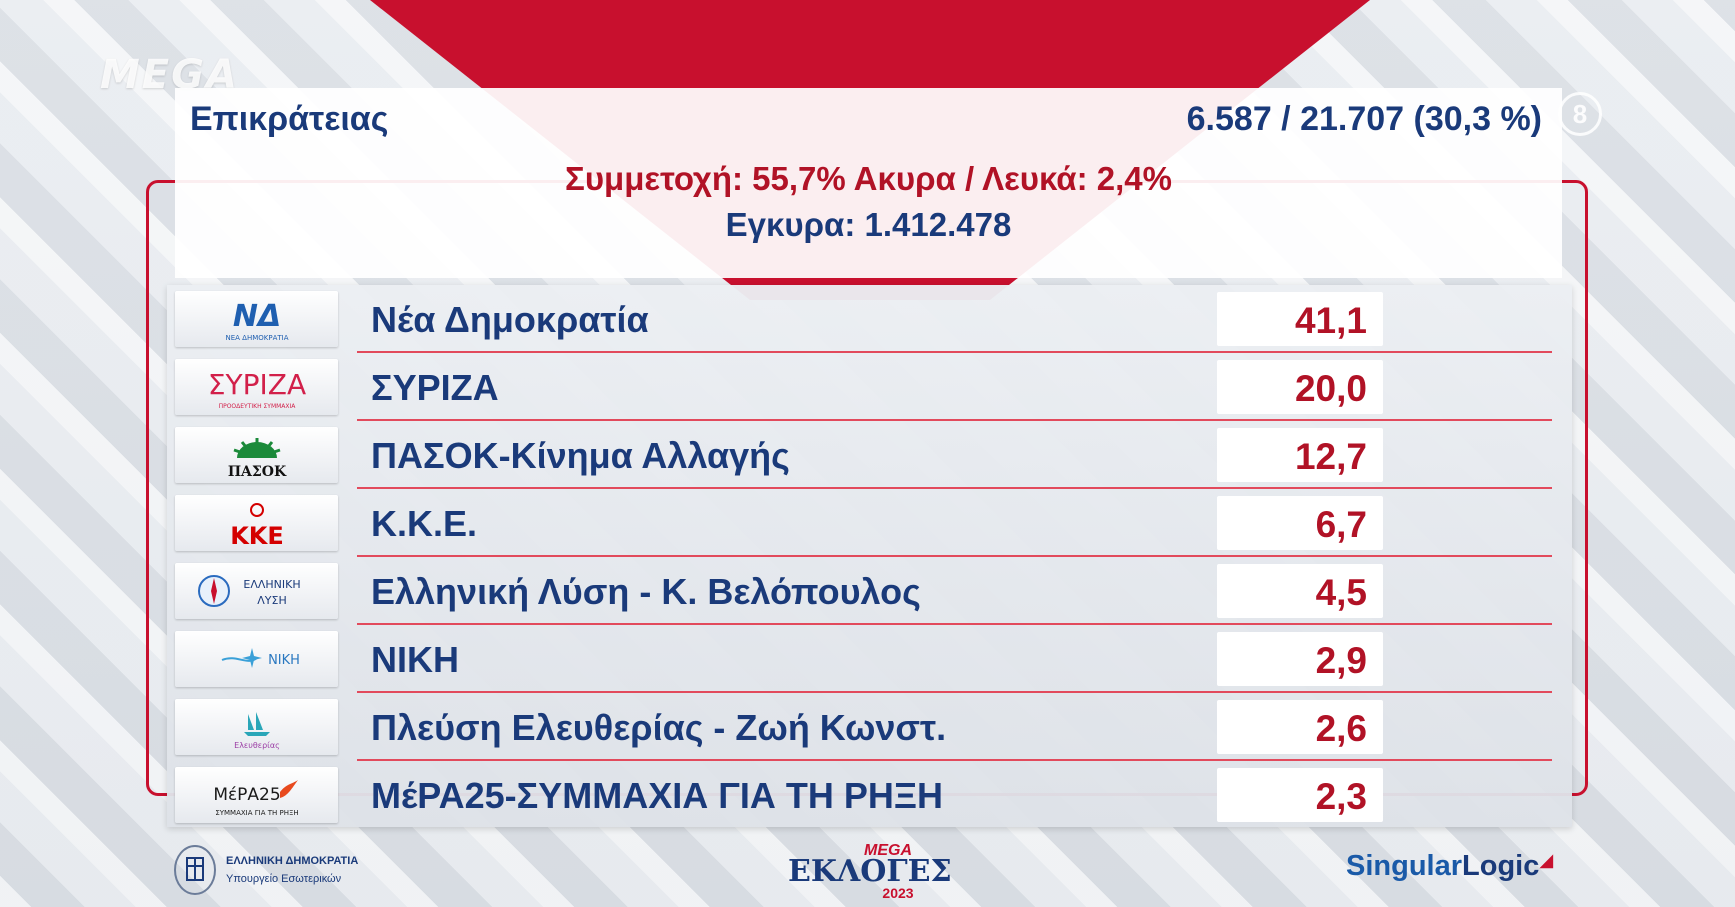 The width and height of the screenshot is (1735, 907). Describe the element at coordinates (1341, 660) in the screenshot. I see `party-percentage: 2,9` at that location.